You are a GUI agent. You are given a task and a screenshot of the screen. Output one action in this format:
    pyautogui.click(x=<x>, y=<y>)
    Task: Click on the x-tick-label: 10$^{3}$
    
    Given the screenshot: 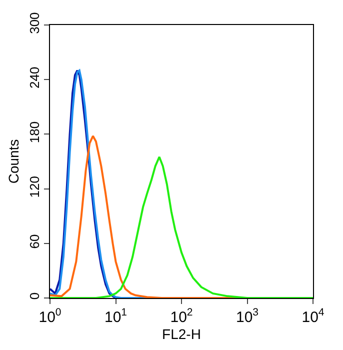 What is the action you would take?
    pyautogui.click(x=247, y=316)
    